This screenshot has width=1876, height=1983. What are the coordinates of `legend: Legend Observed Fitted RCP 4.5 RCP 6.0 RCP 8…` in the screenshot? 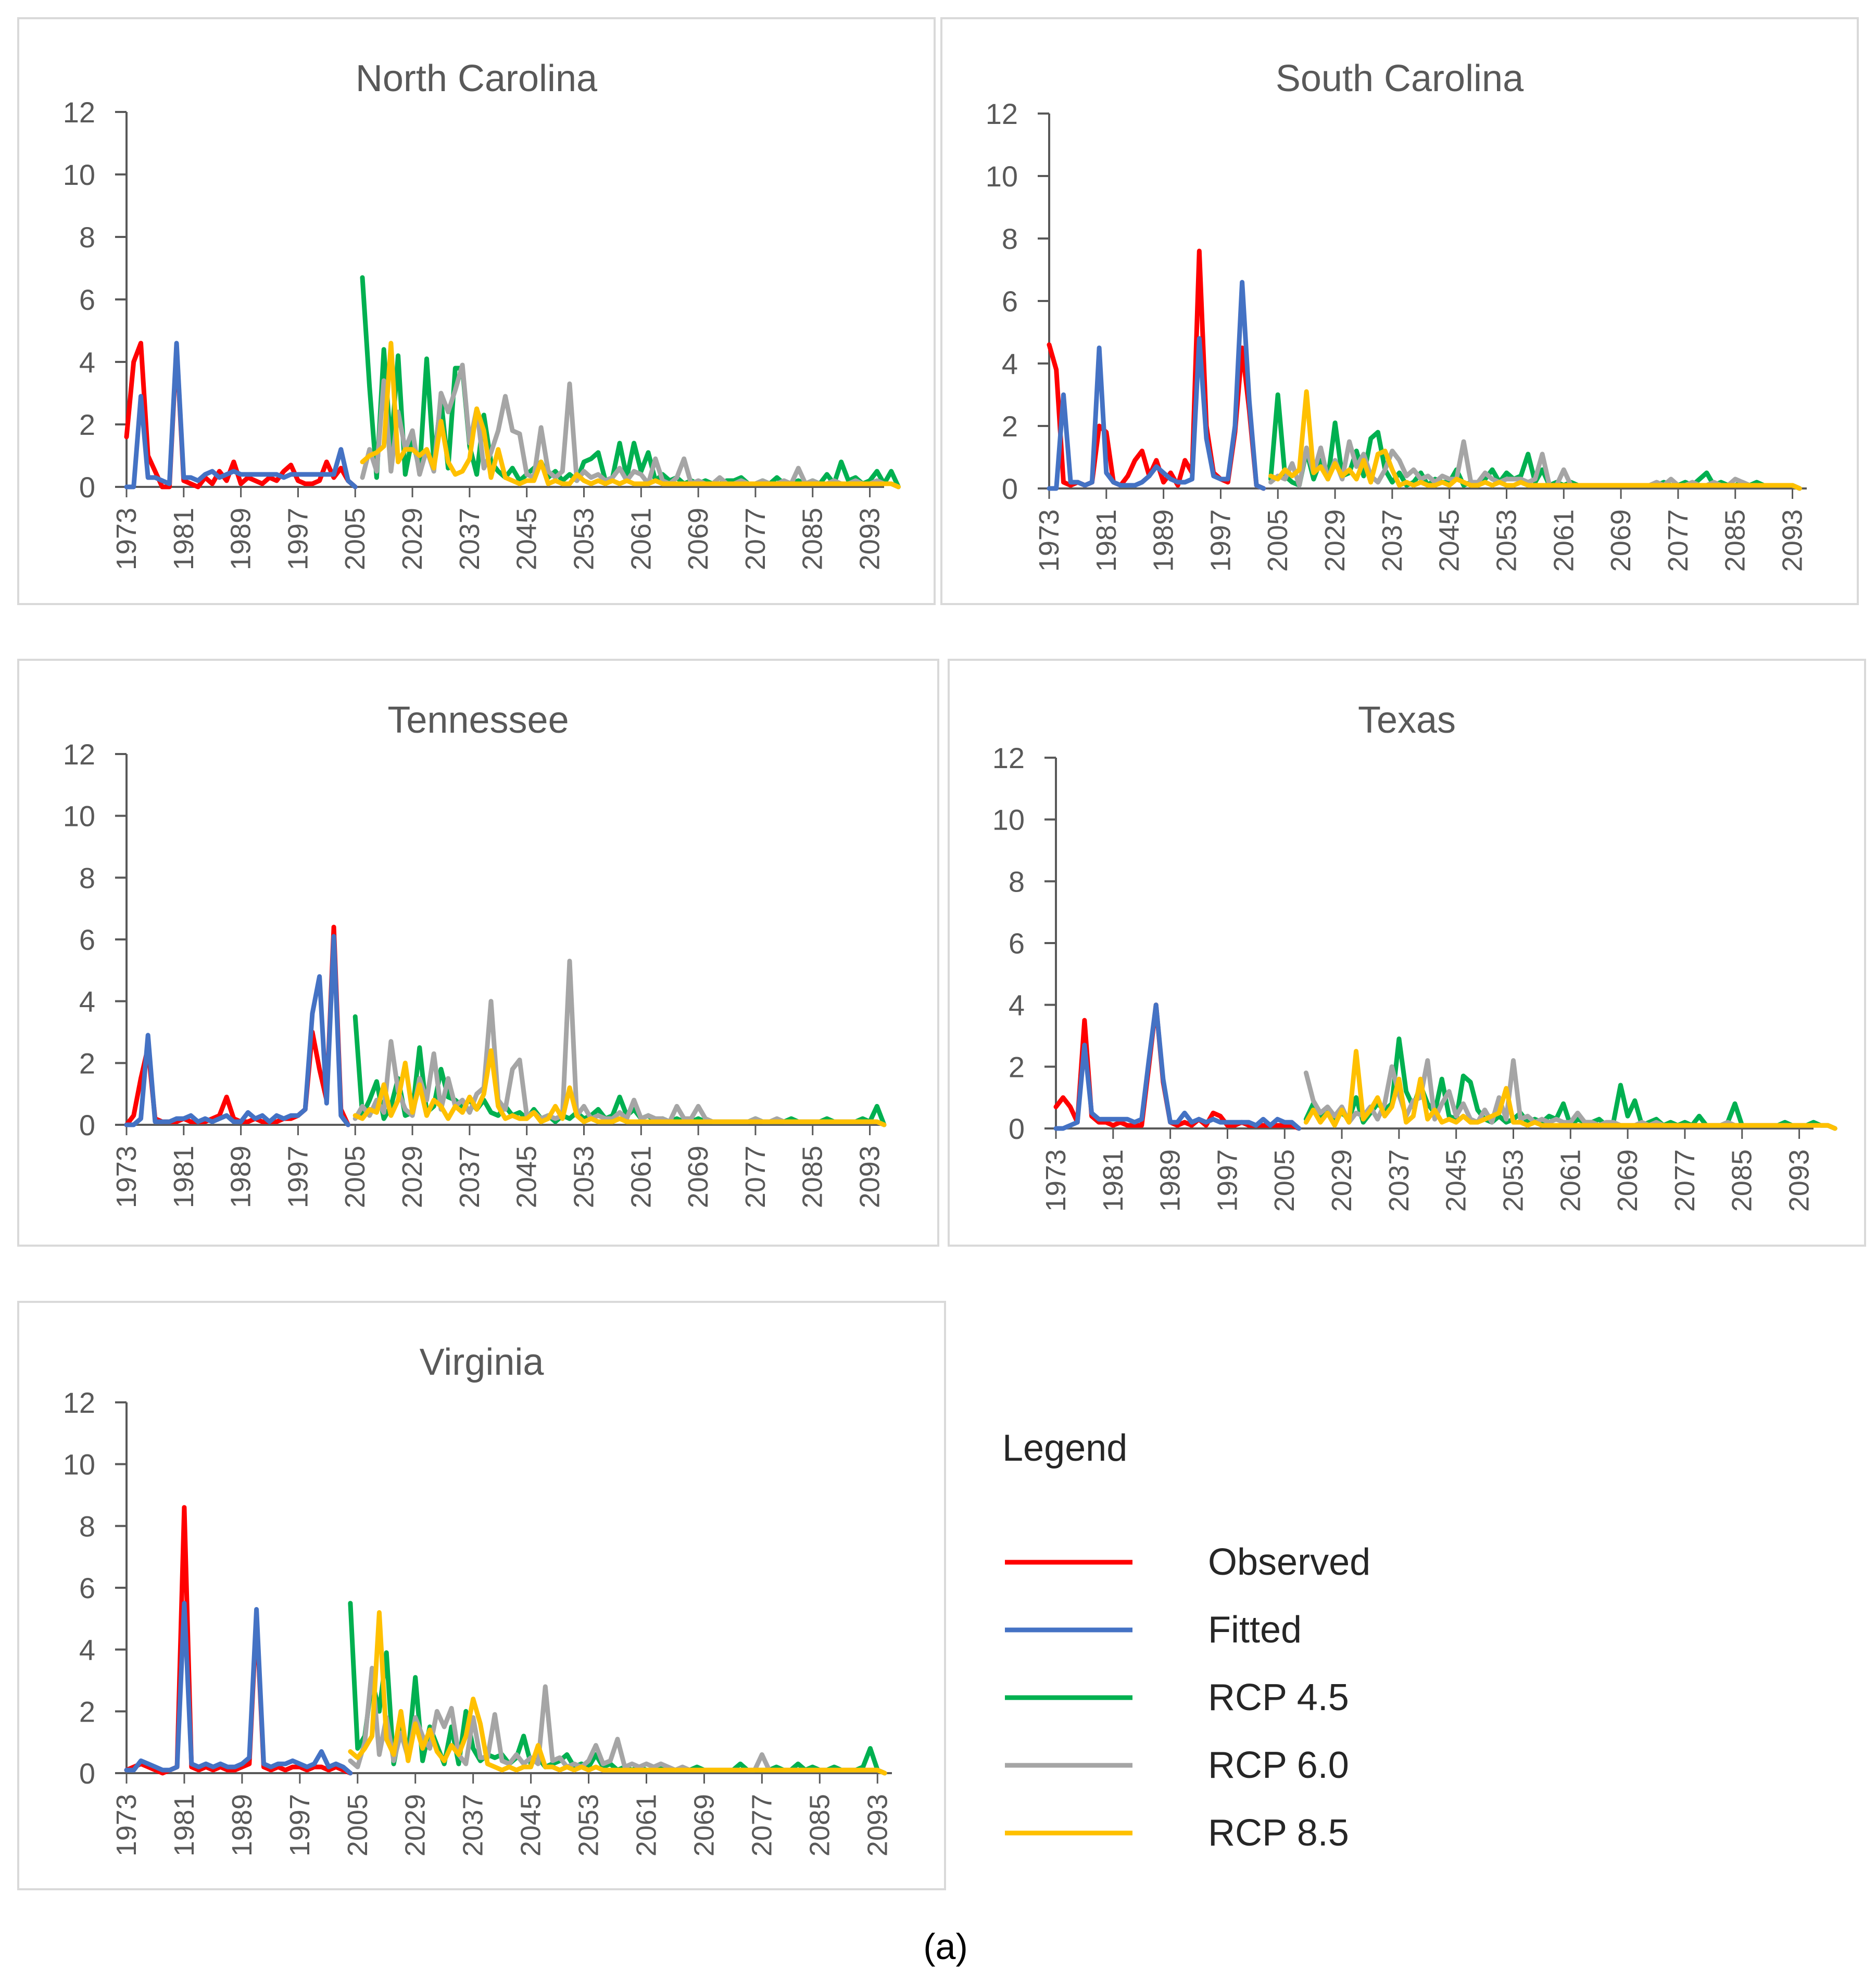 It's located at (1186, 1641).